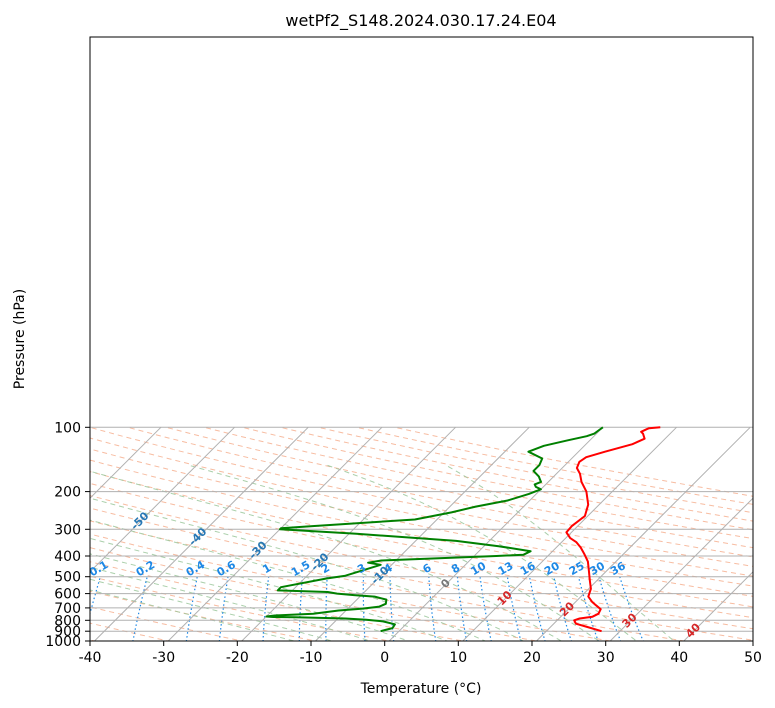 The width and height of the screenshot is (775, 708). Describe the element at coordinates (311, 658) in the screenshot. I see `x-tick-label: -10` at that location.